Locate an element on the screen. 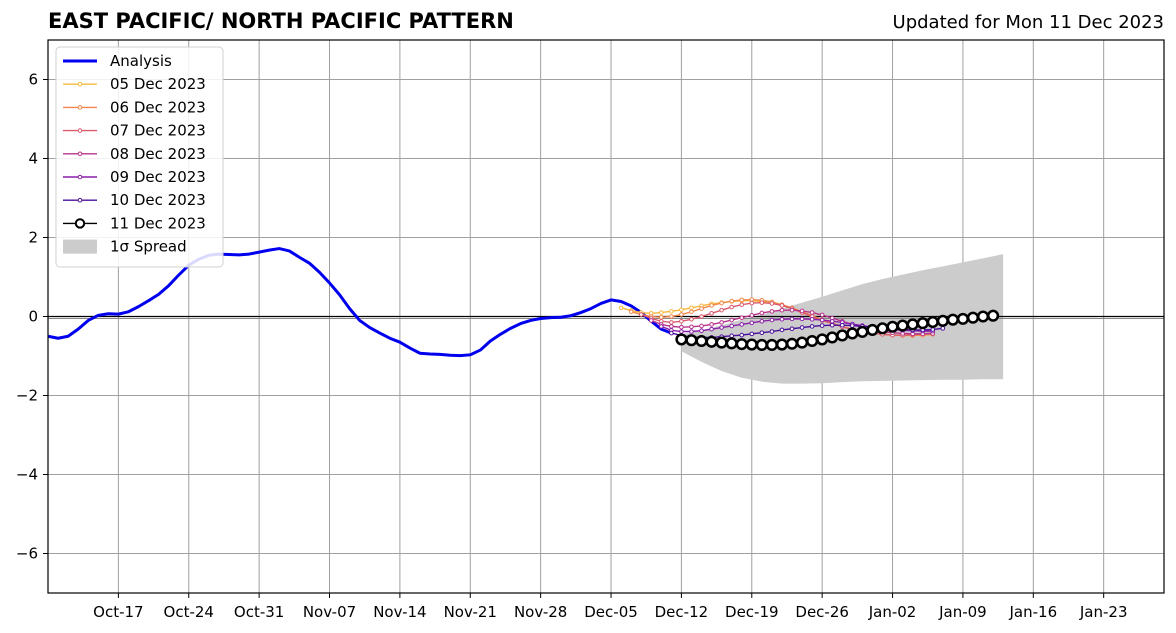  legend-label: 08 Dec 2023 is located at coordinates (158, 154).